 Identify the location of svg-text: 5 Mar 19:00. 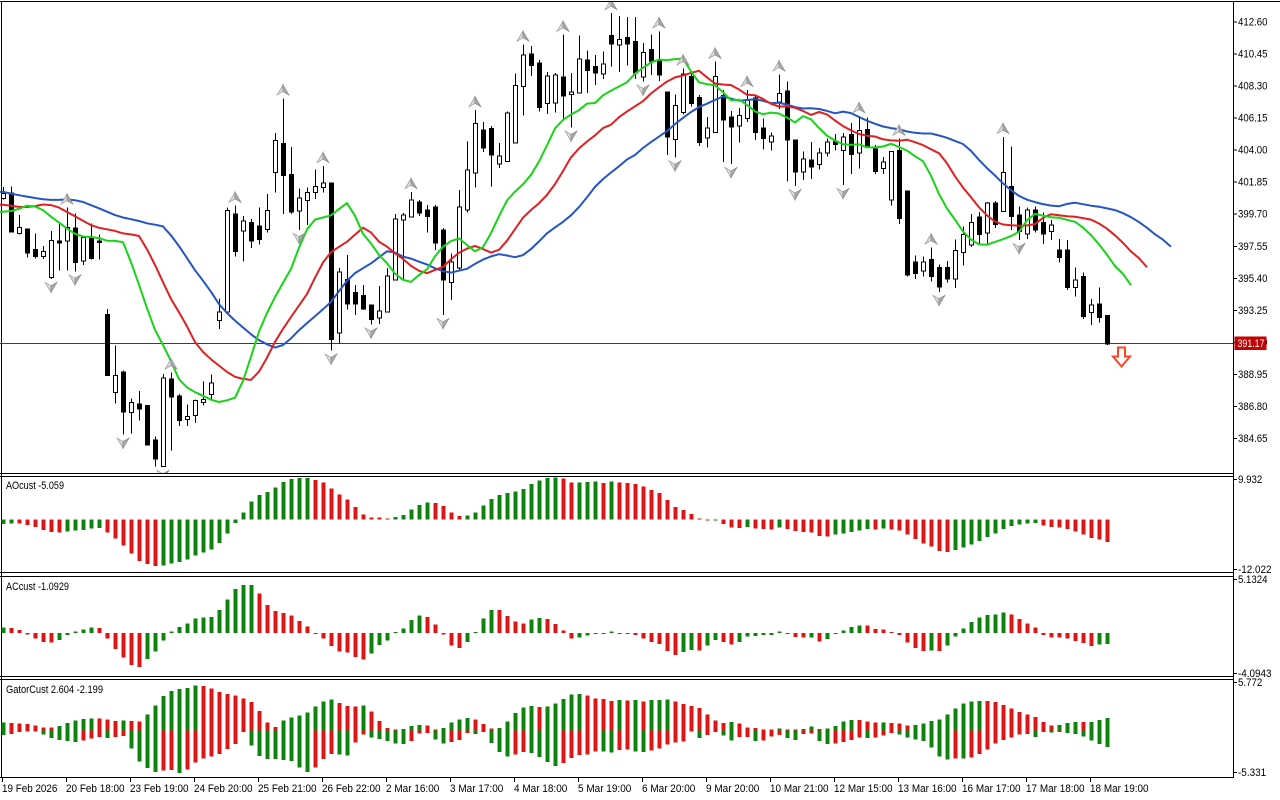
(604, 789).